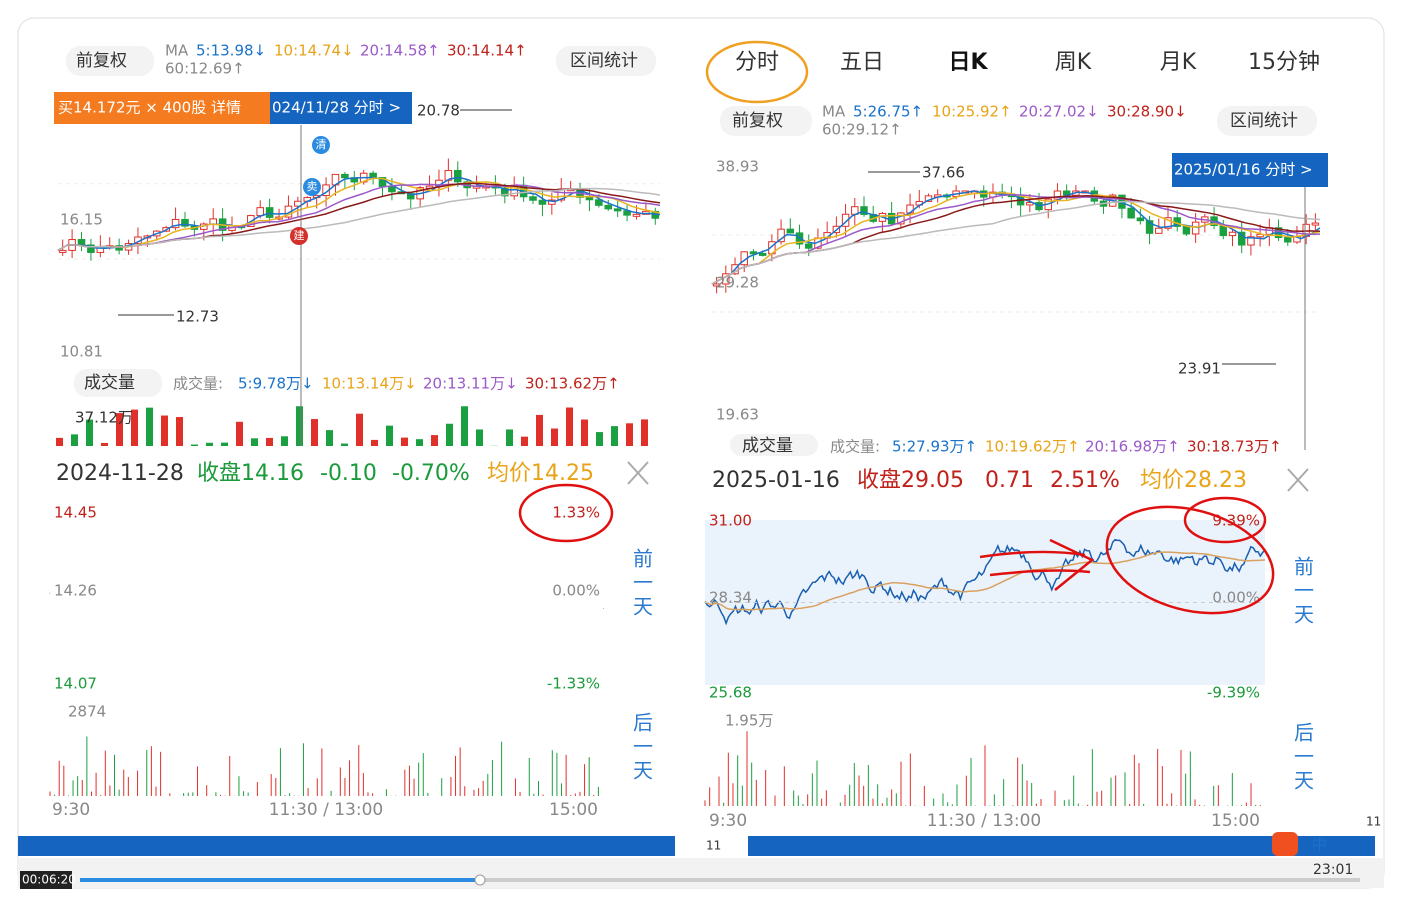 This screenshot has height=907, width=1401. I want to click on date-tag-text: 2025/01/16 分时 >, so click(1243, 170).